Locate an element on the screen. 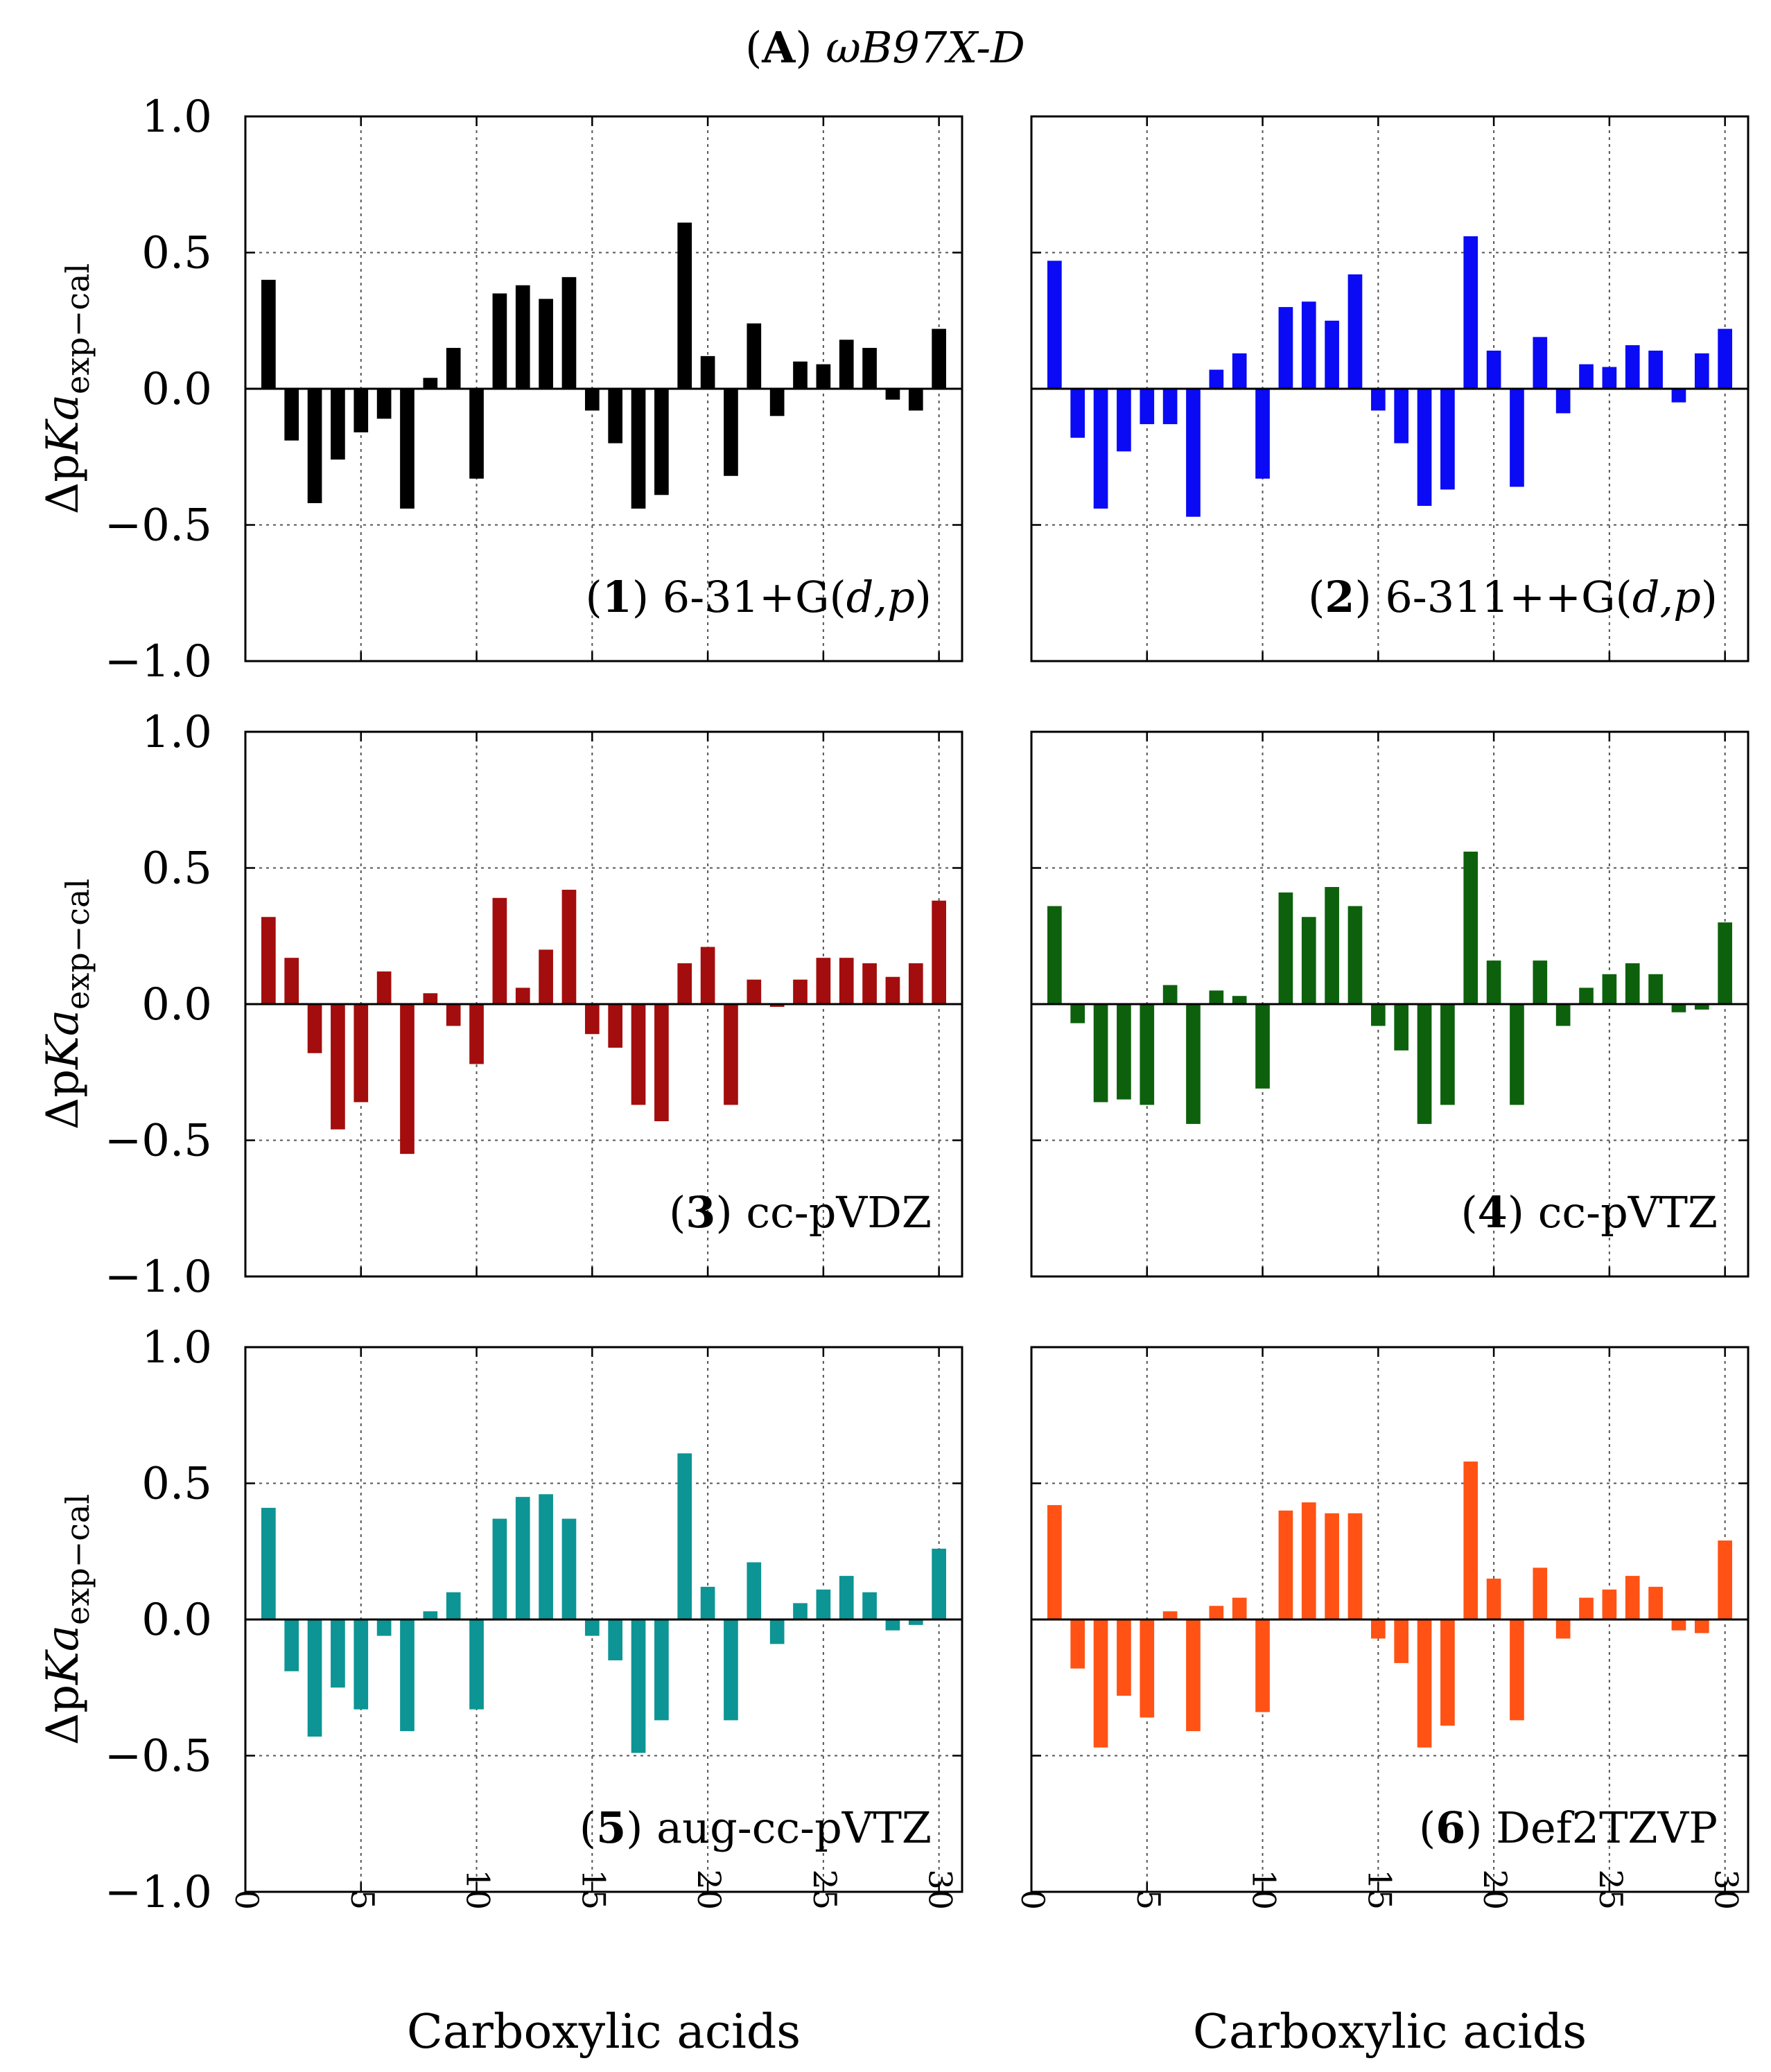  x-tick-label: 10 is located at coordinates (1264, 1890).